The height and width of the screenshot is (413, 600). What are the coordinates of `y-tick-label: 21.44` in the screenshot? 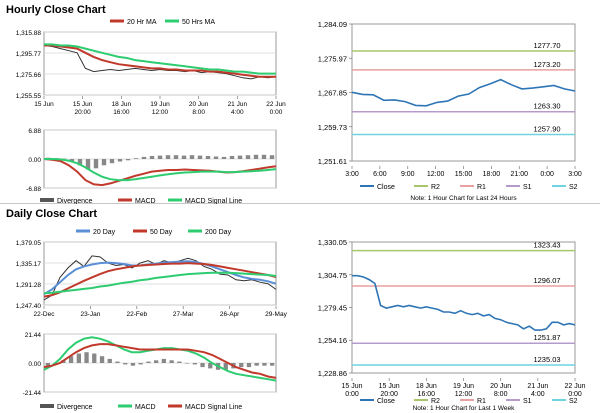 It's located at (33, 335).